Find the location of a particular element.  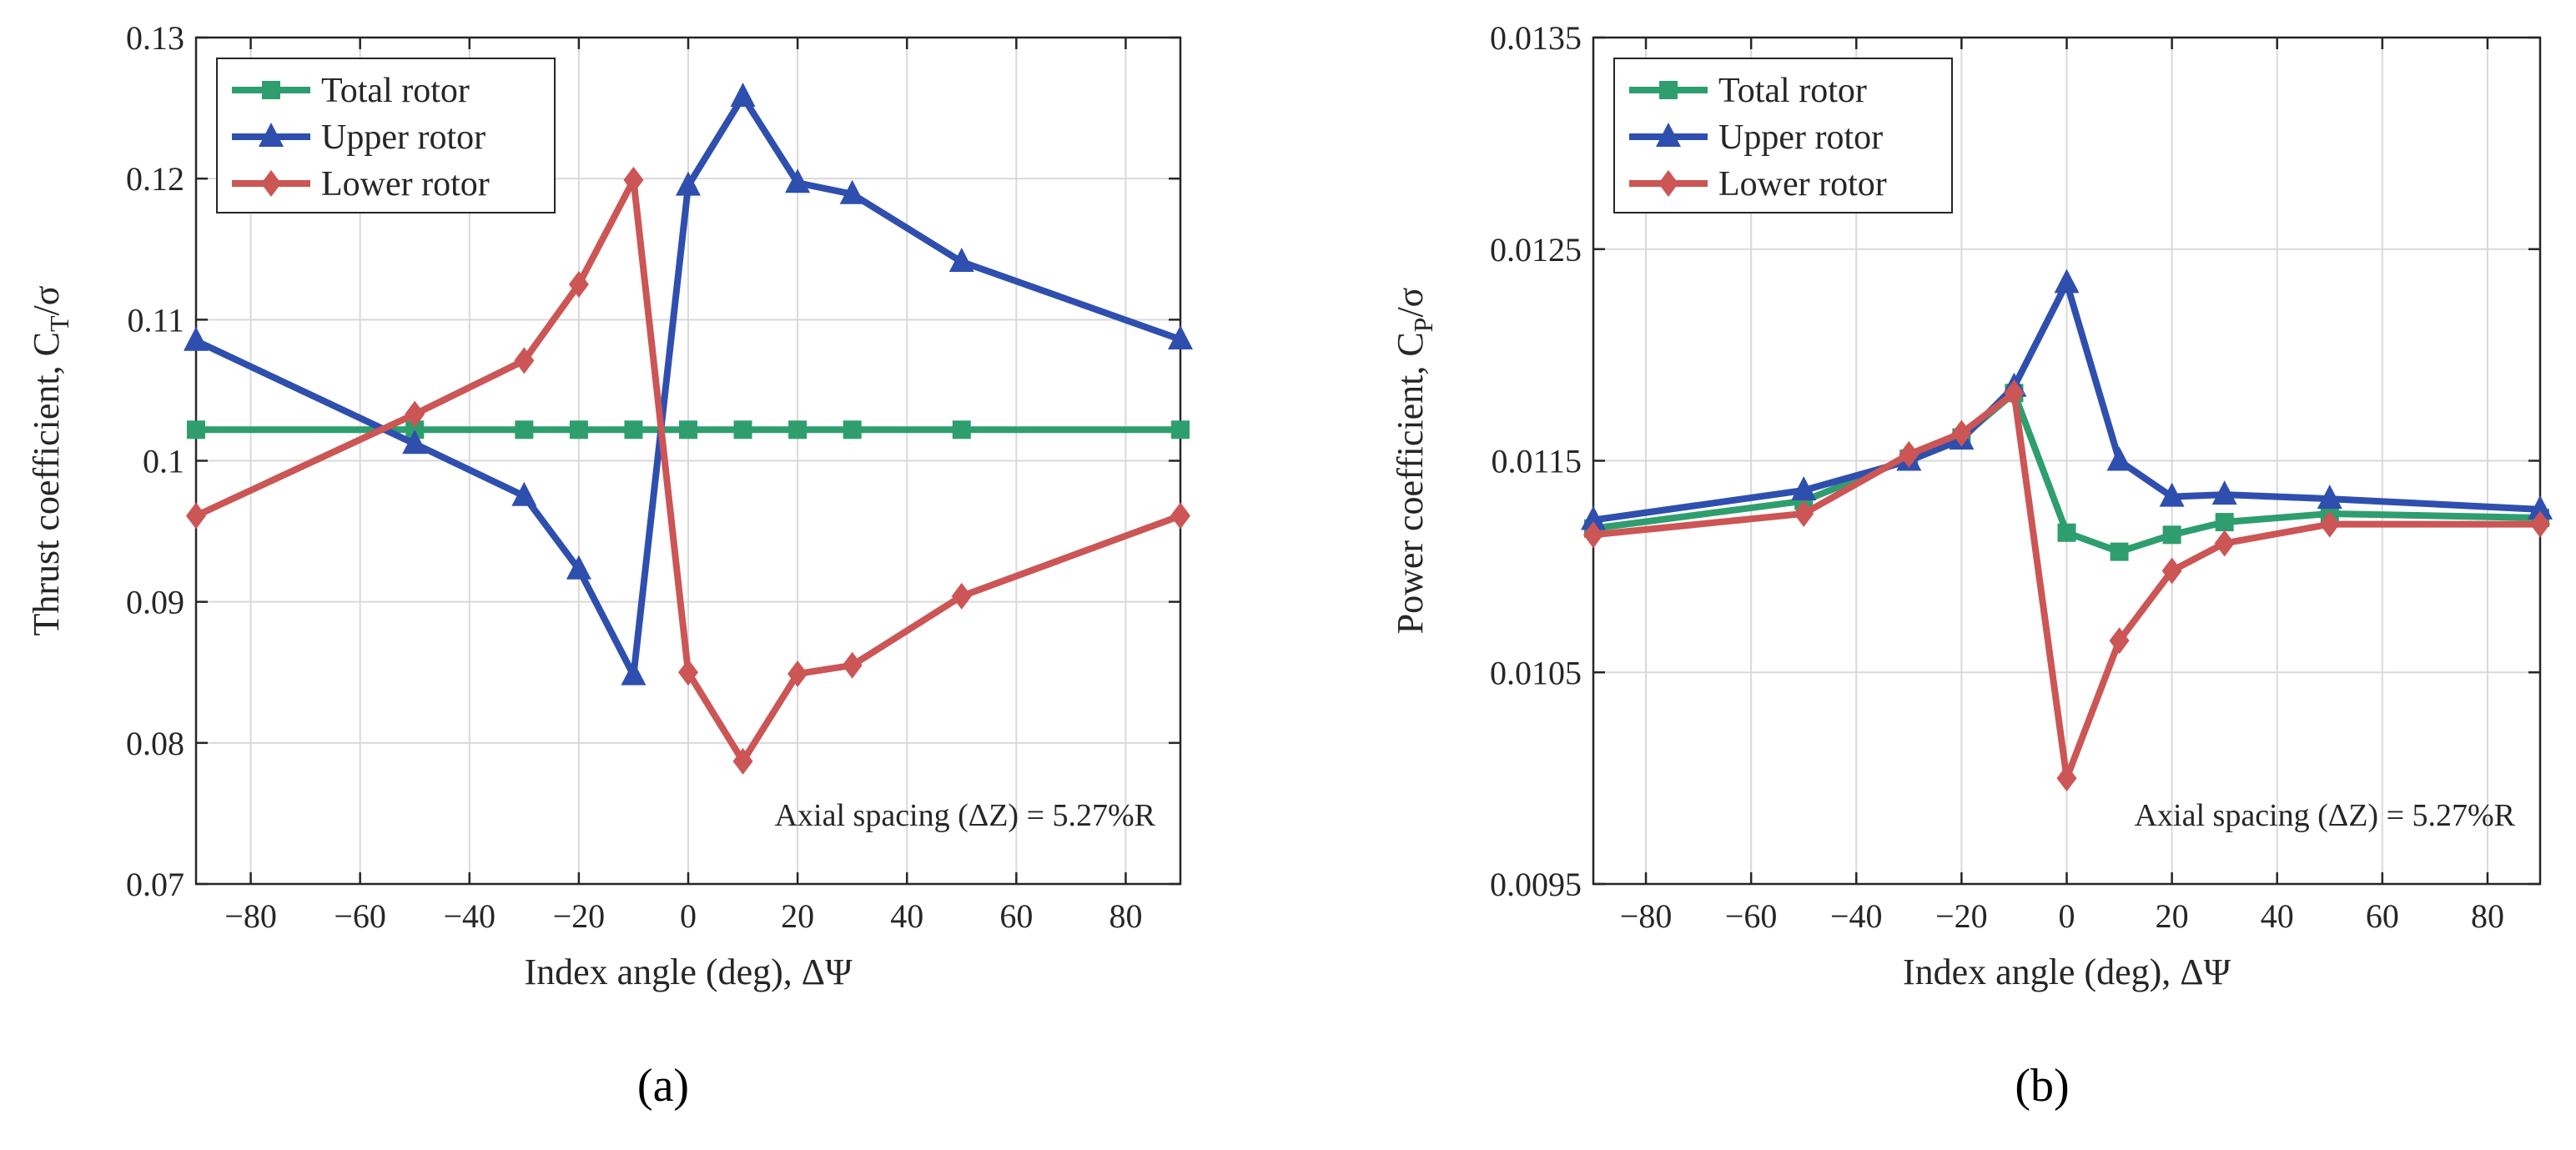

x-tick-label: −60 is located at coordinates (360, 916).